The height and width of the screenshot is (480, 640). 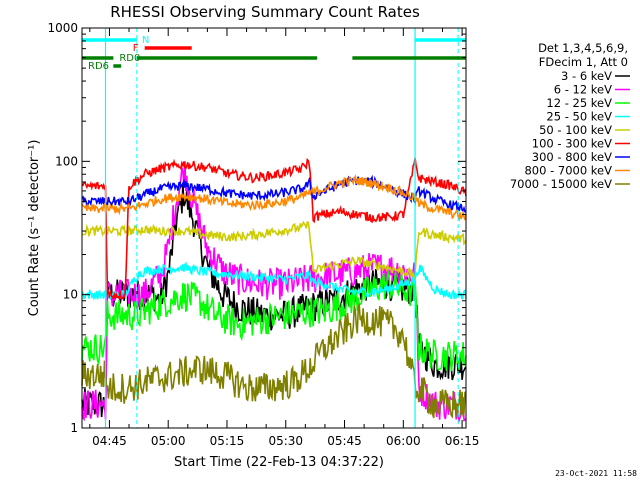 What do you see at coordinates (572, 144) in the screenshot?
I see `legend-label-5: 100 - 300 keV` at bounding box center [572, 144].